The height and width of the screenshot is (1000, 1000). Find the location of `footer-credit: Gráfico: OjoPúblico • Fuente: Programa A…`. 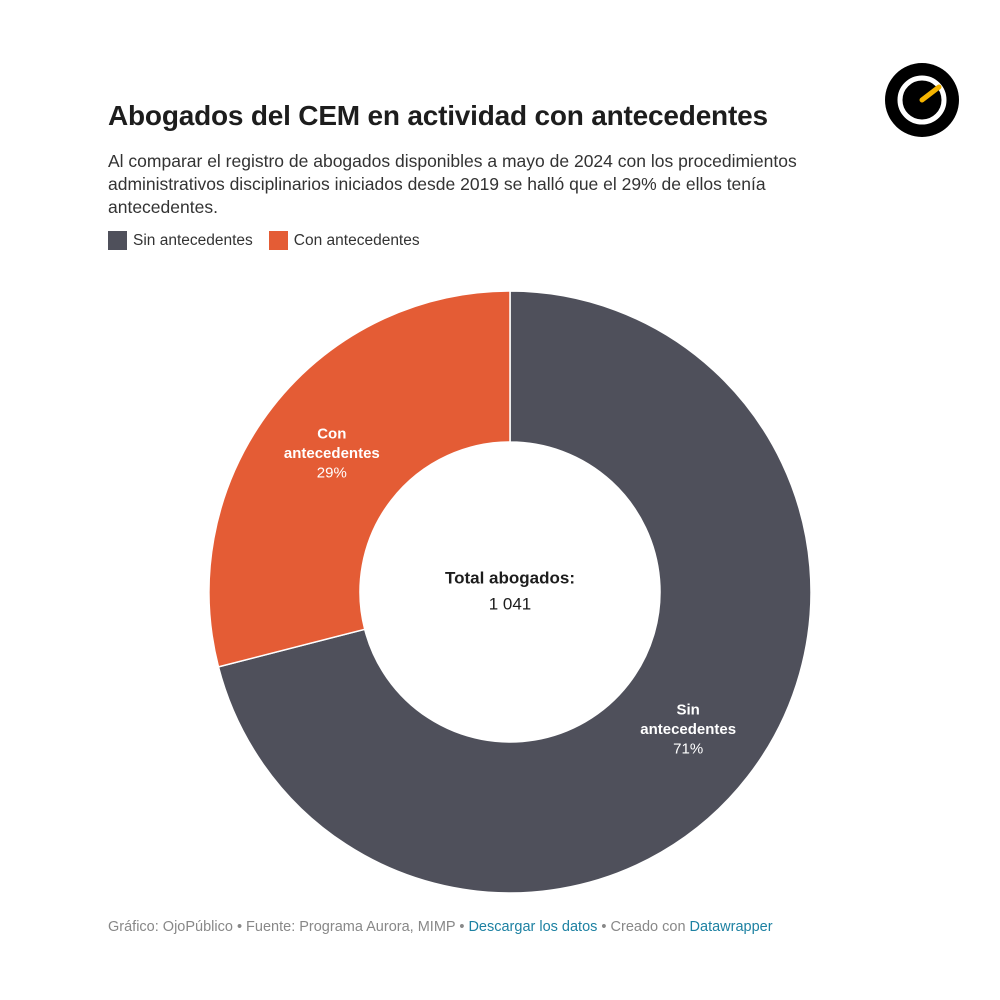

footer-credit: Gráfico: OjoPúblico • Fuente: Programa A… is located at coordinates (288, 927).